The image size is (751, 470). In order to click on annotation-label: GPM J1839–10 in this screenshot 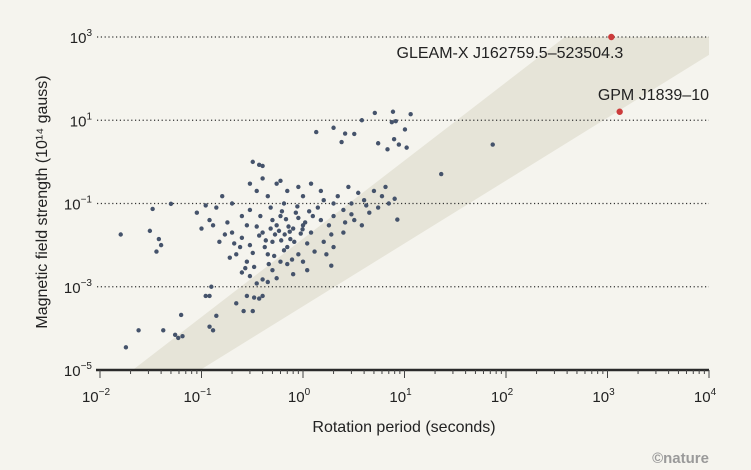, I will do `click(653, 95)`.